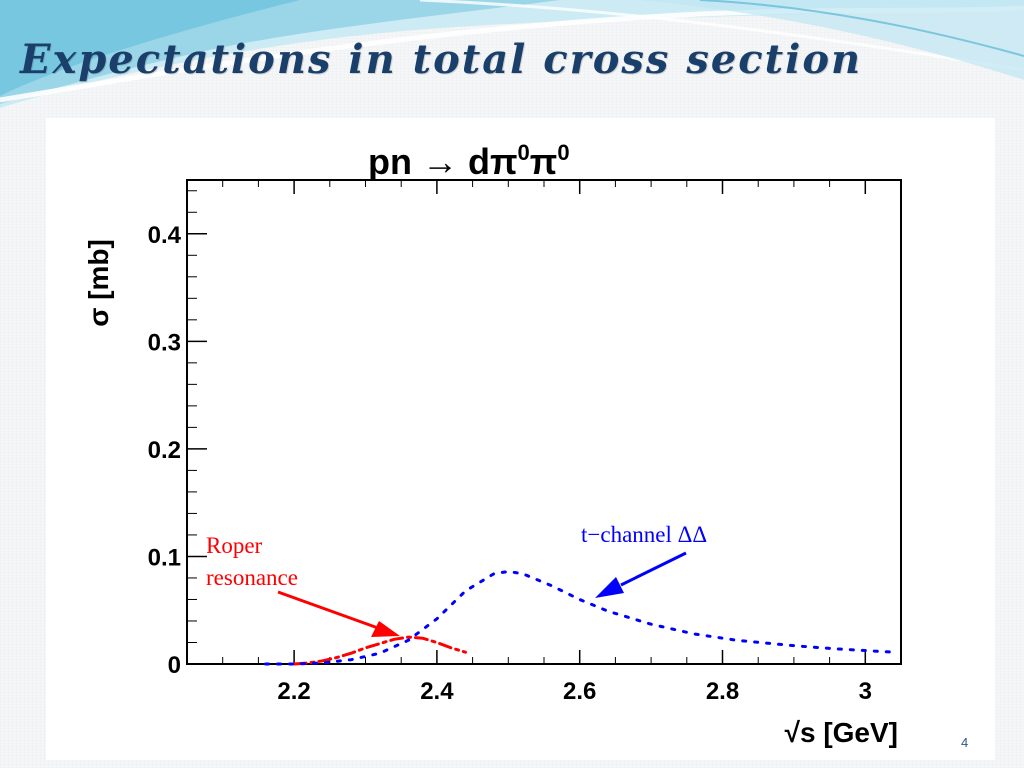 The height and width of the screenshot is (768, 1024). I want to click on swoosh-deep-band, so click(150, 48).